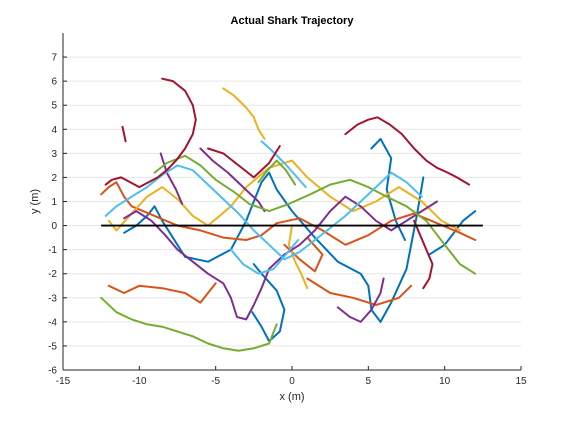 This screenshot has height=432, width=576. Describe the element at coordinates (54, 202) in the screenshot. I see `y-tick-label: 1` at that location.